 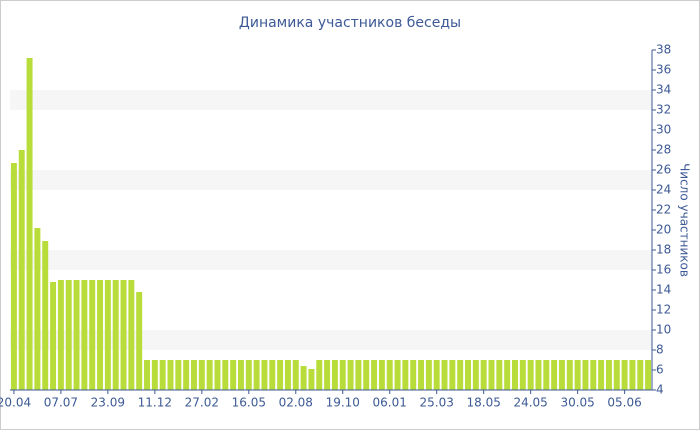 I want to click on y-tick-label: 4, so click(x=660, y=390).